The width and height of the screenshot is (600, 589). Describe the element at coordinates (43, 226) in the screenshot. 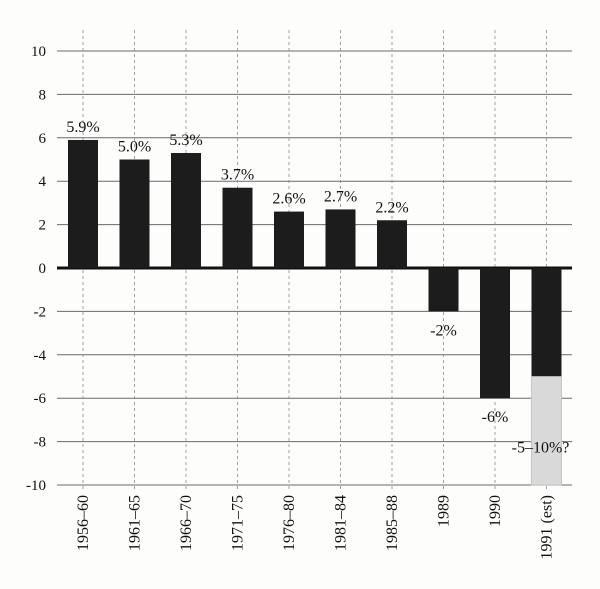

I see `y-tick-label: 2` at that location.